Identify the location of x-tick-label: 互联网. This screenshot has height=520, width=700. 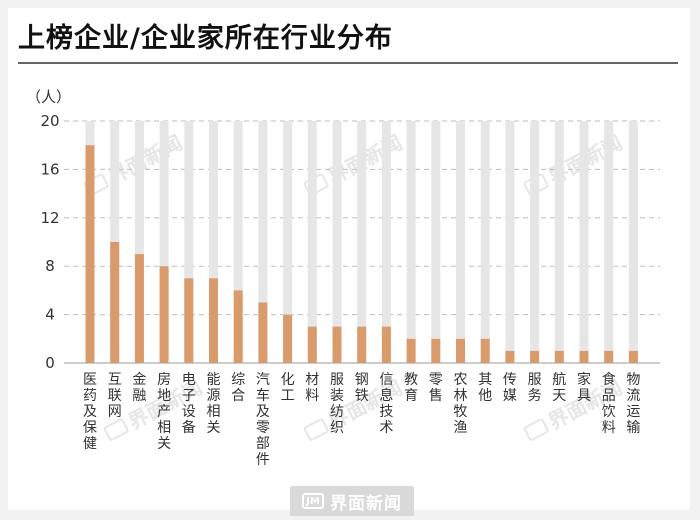
(115, 396).